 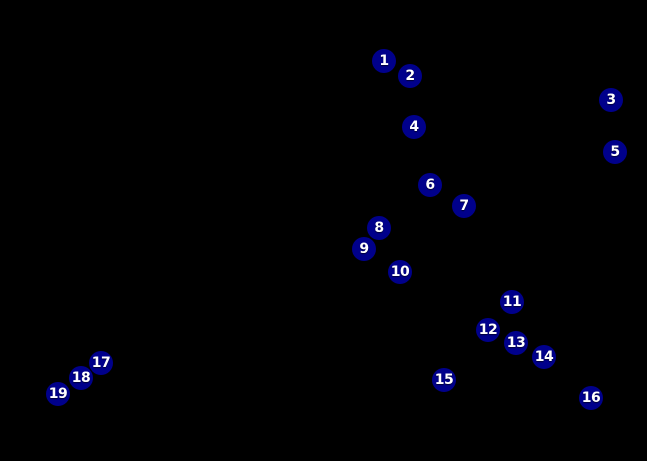 I want to click on numbered-marker-11: 11, so click(x=512, y=302).